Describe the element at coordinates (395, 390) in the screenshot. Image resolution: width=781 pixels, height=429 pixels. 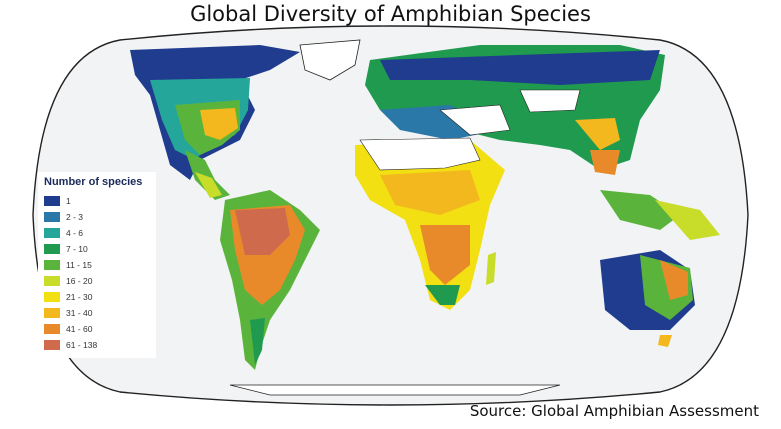
I see `antarctica` at that location.